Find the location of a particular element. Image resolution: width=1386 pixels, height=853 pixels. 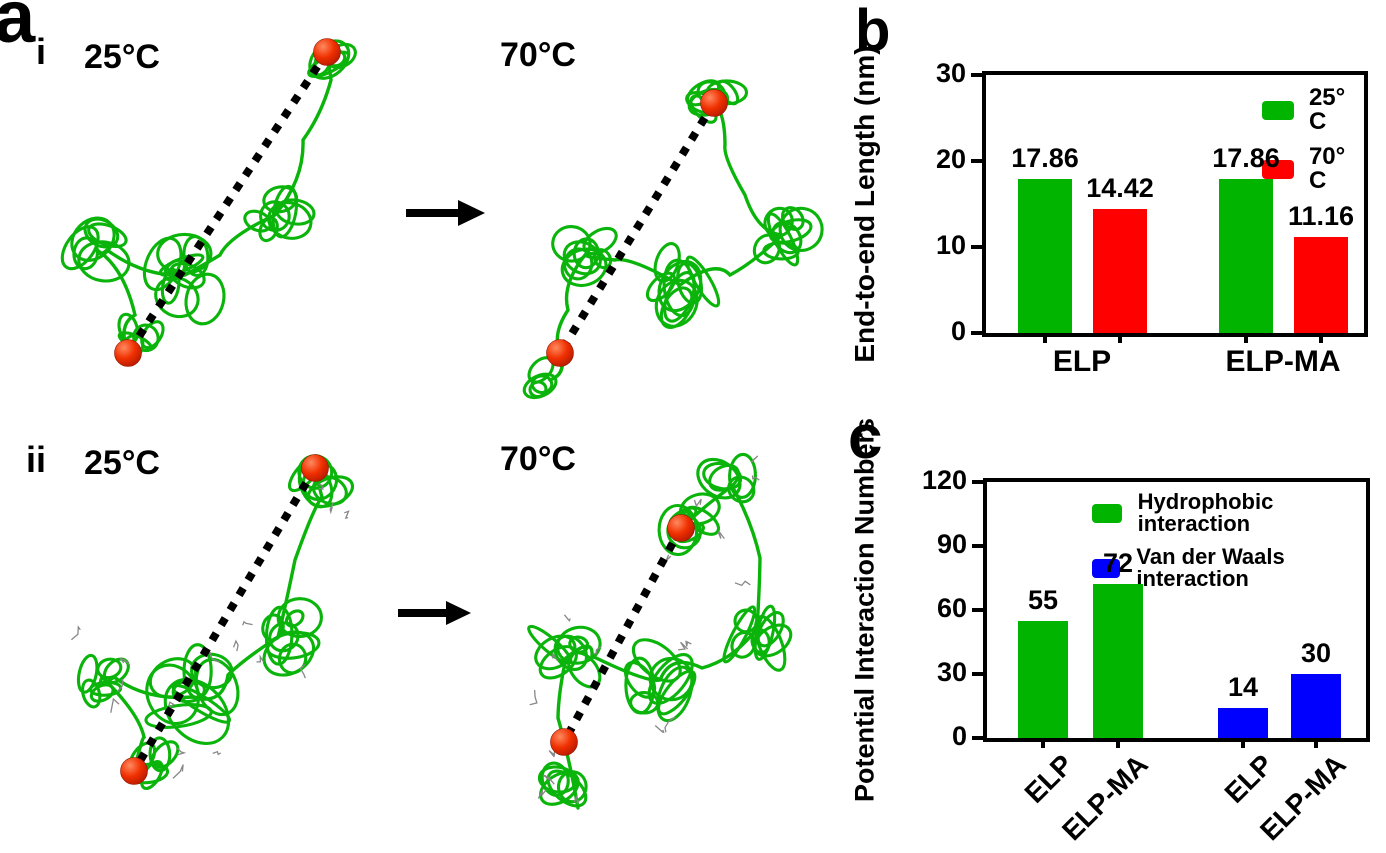

molecule-elp-ma-70c is located at coordinates (660, 631).